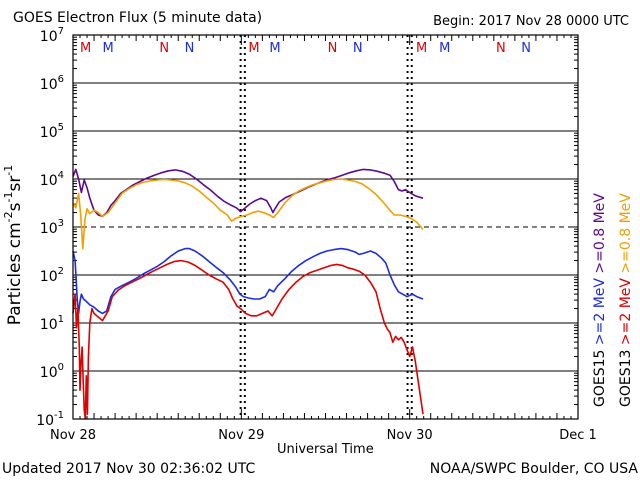 The image size is (640, 480). What do you see at coordinates (129, 469) in the screenshot?
I see `updated-timestamp: Updated 2017 Nov 30 02:36:02 UTC` at bounding box center [129, 469].